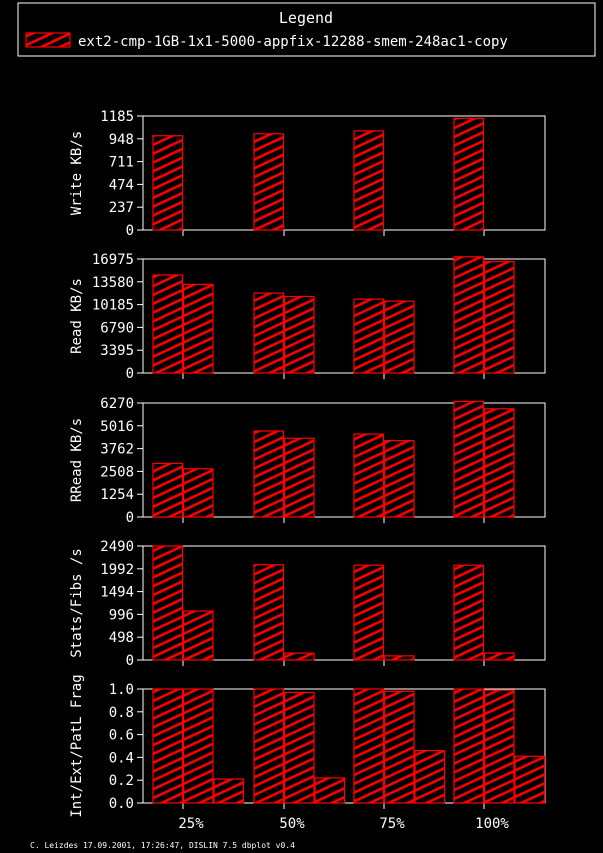 The height and width of the screenshot is (853, 603). Describe the element at coordinates (48, 40) in the screenshot. I see `legend-swatch` at that location.